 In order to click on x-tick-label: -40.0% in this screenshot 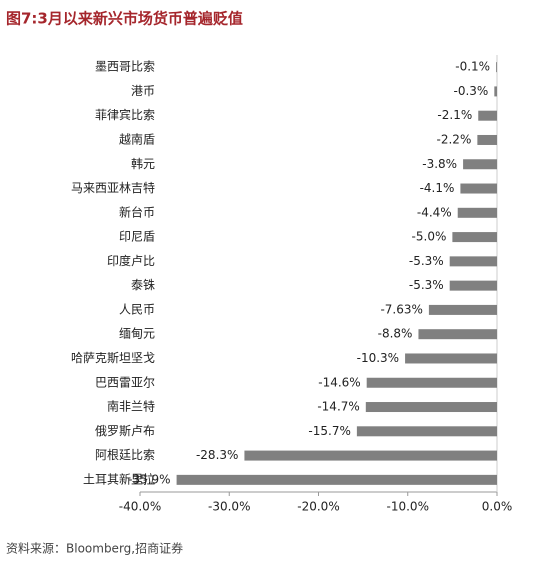, I will do `click(140, 507)`.